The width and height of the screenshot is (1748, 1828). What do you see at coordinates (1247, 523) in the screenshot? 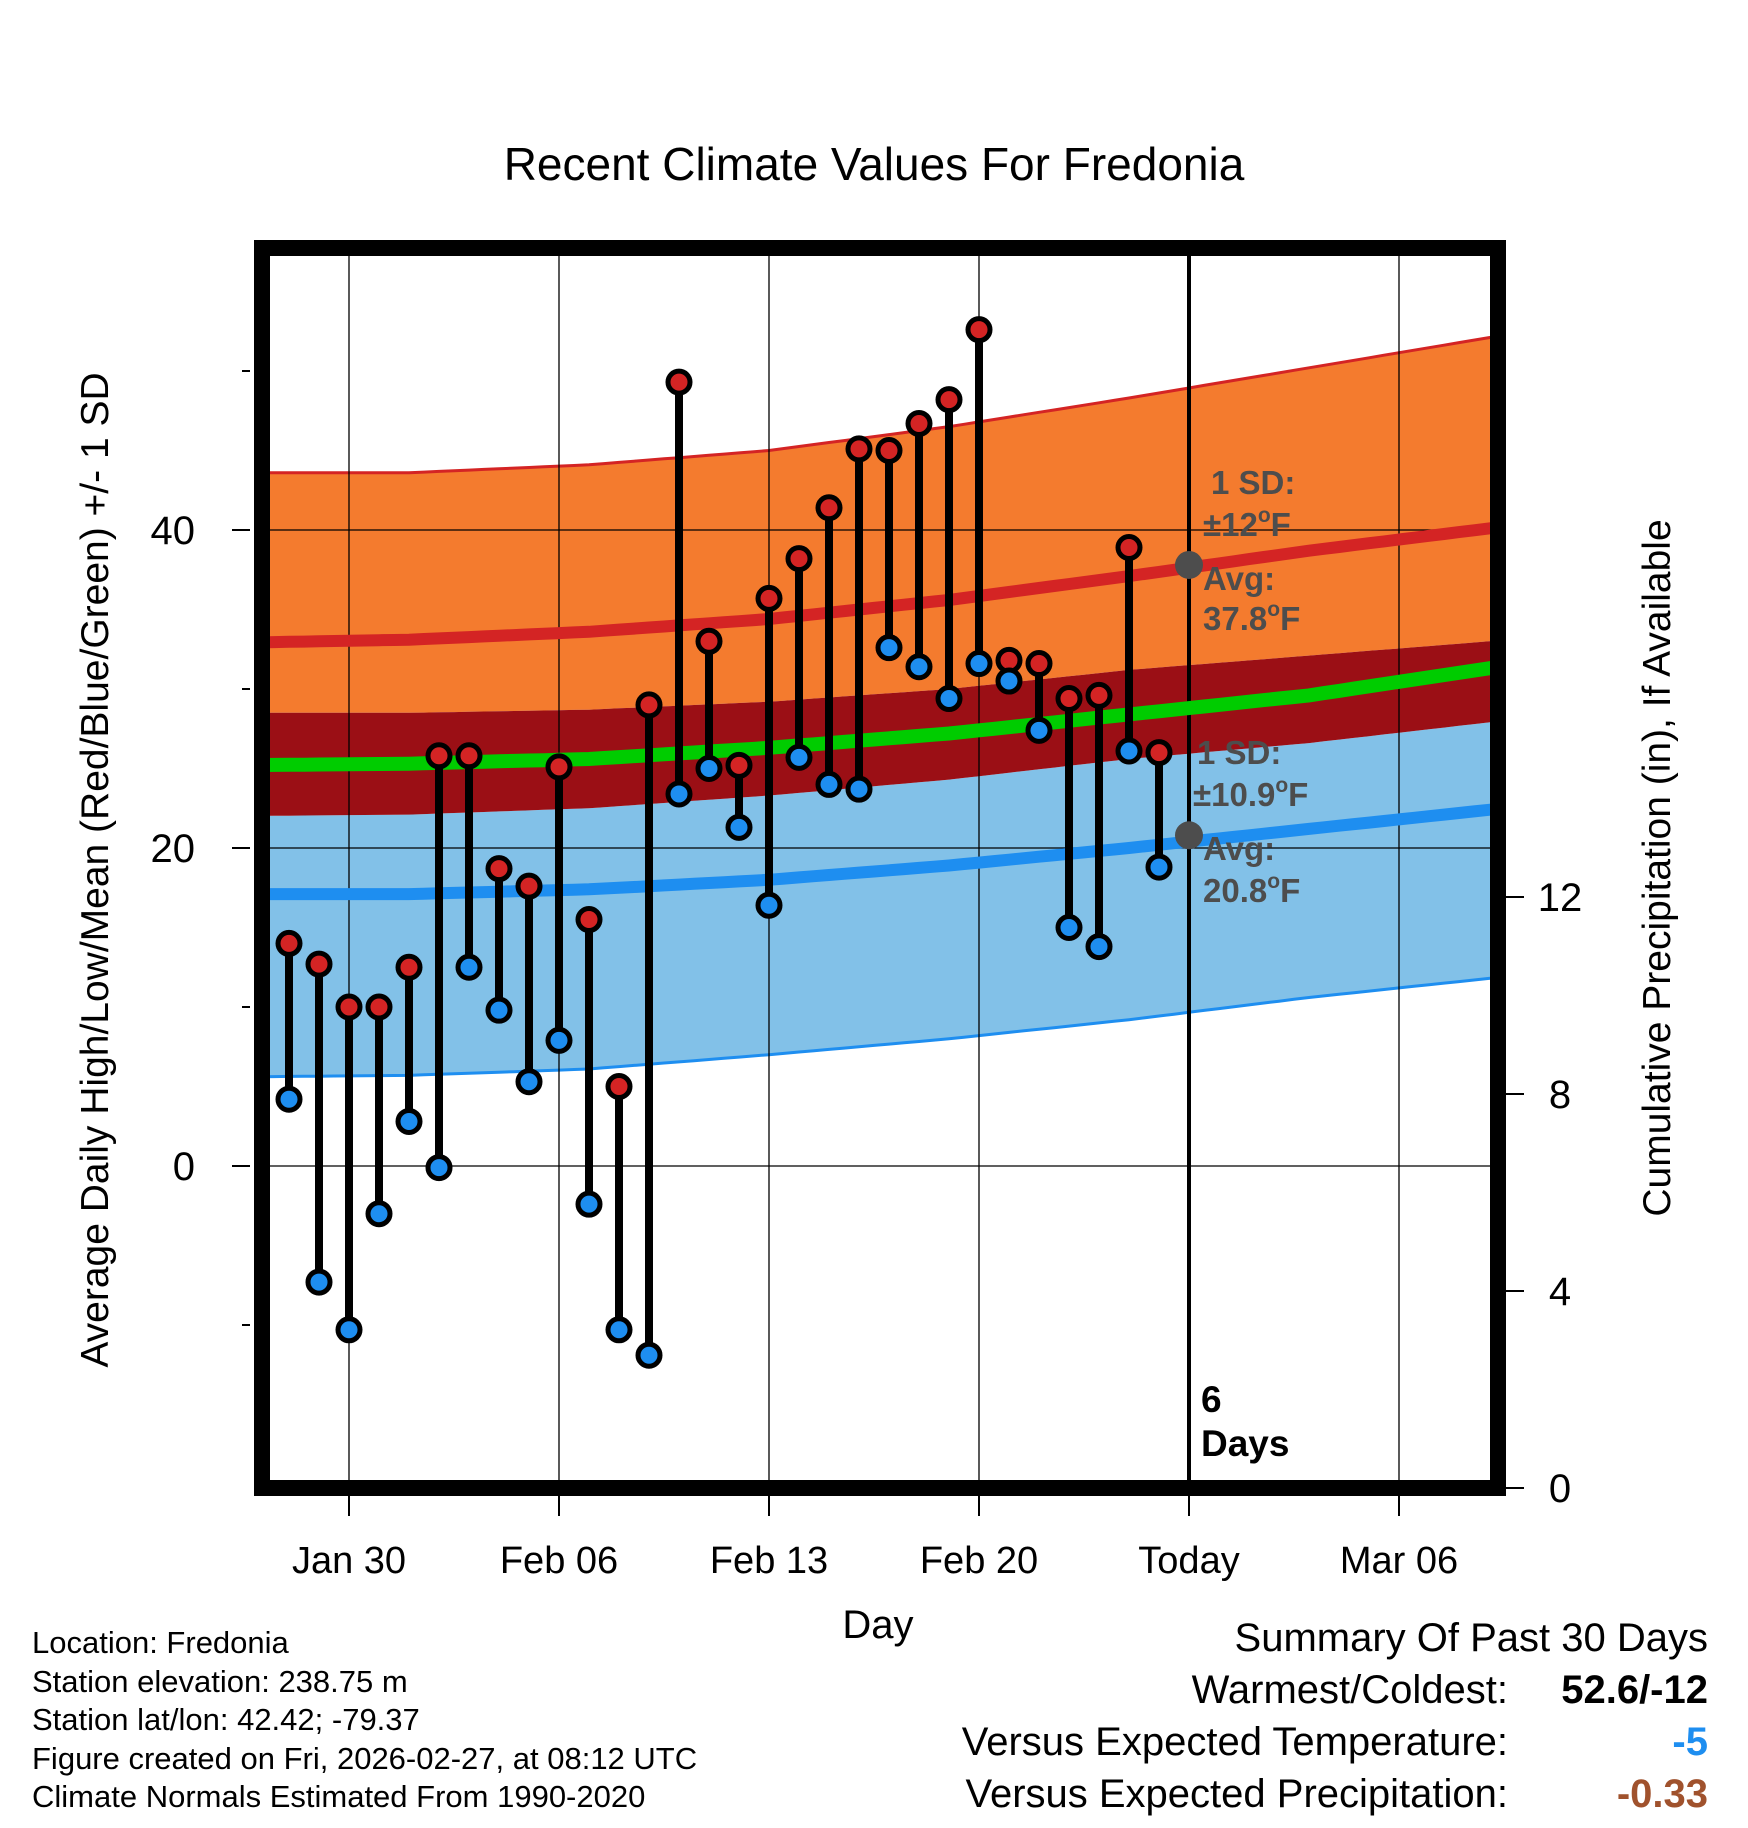
I see `high-sd-value: ±12oF` at bounding box center [1247, 523].